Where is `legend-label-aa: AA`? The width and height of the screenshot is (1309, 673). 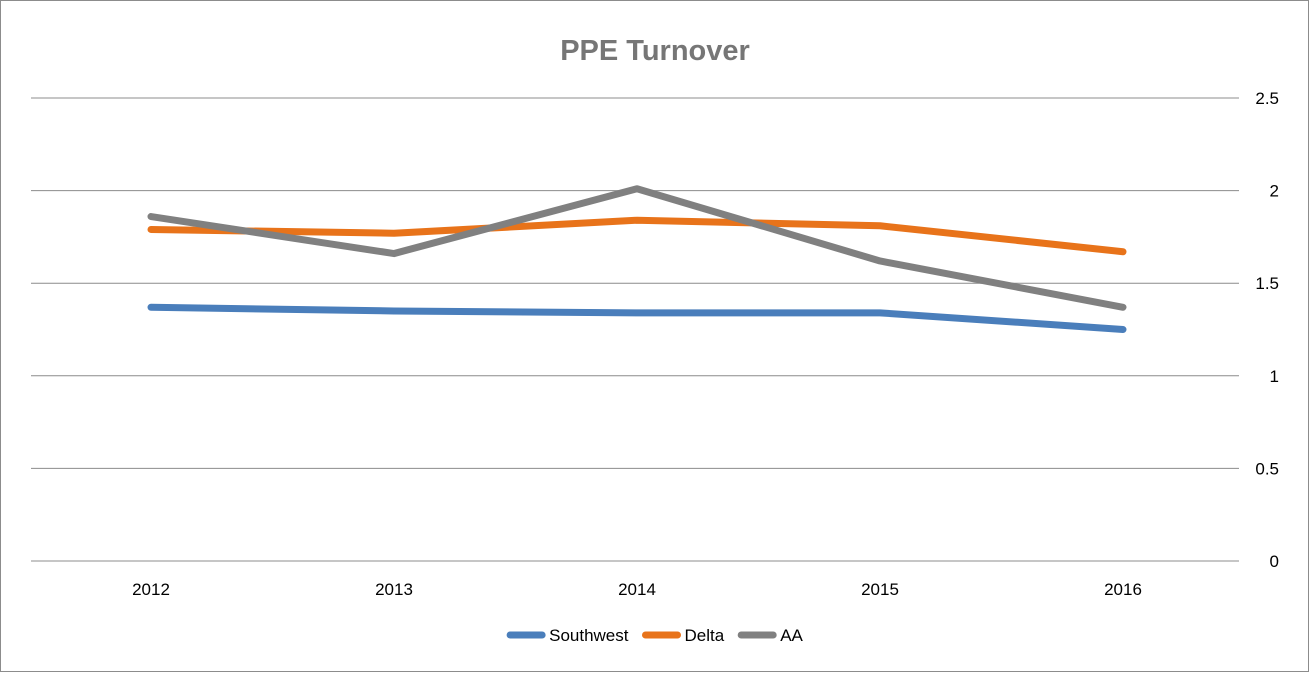 legend-label-aa: AA is located at coordinates (791, 635).